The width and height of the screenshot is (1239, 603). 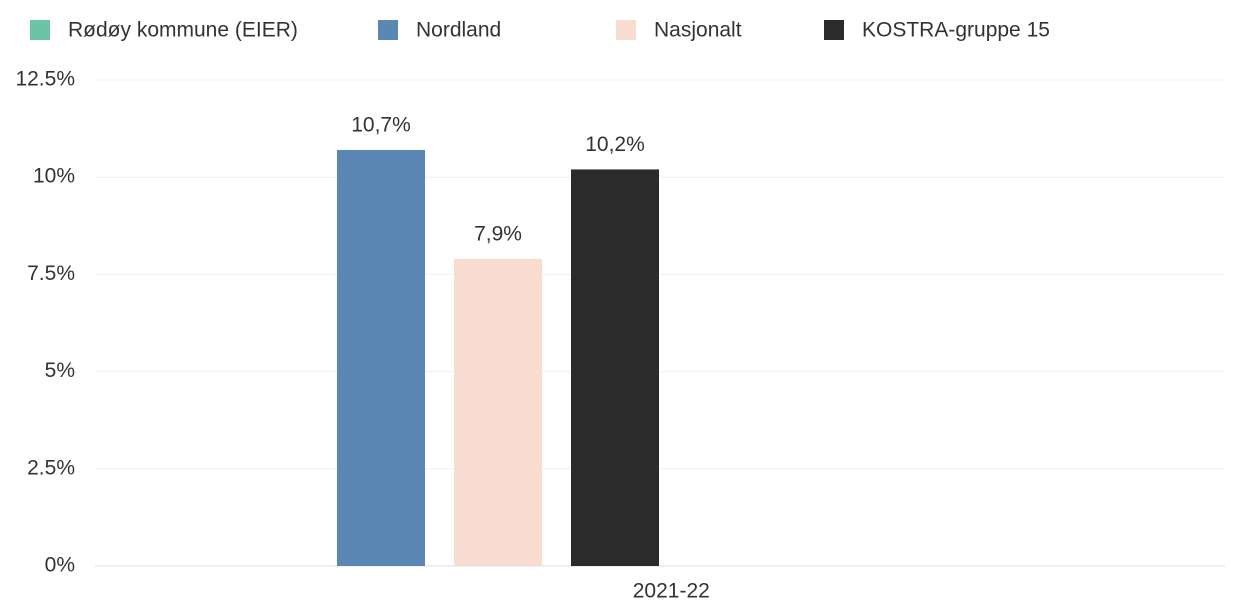 I want to click on y-tick-label: 12.5%, so click(x=45, y=79).